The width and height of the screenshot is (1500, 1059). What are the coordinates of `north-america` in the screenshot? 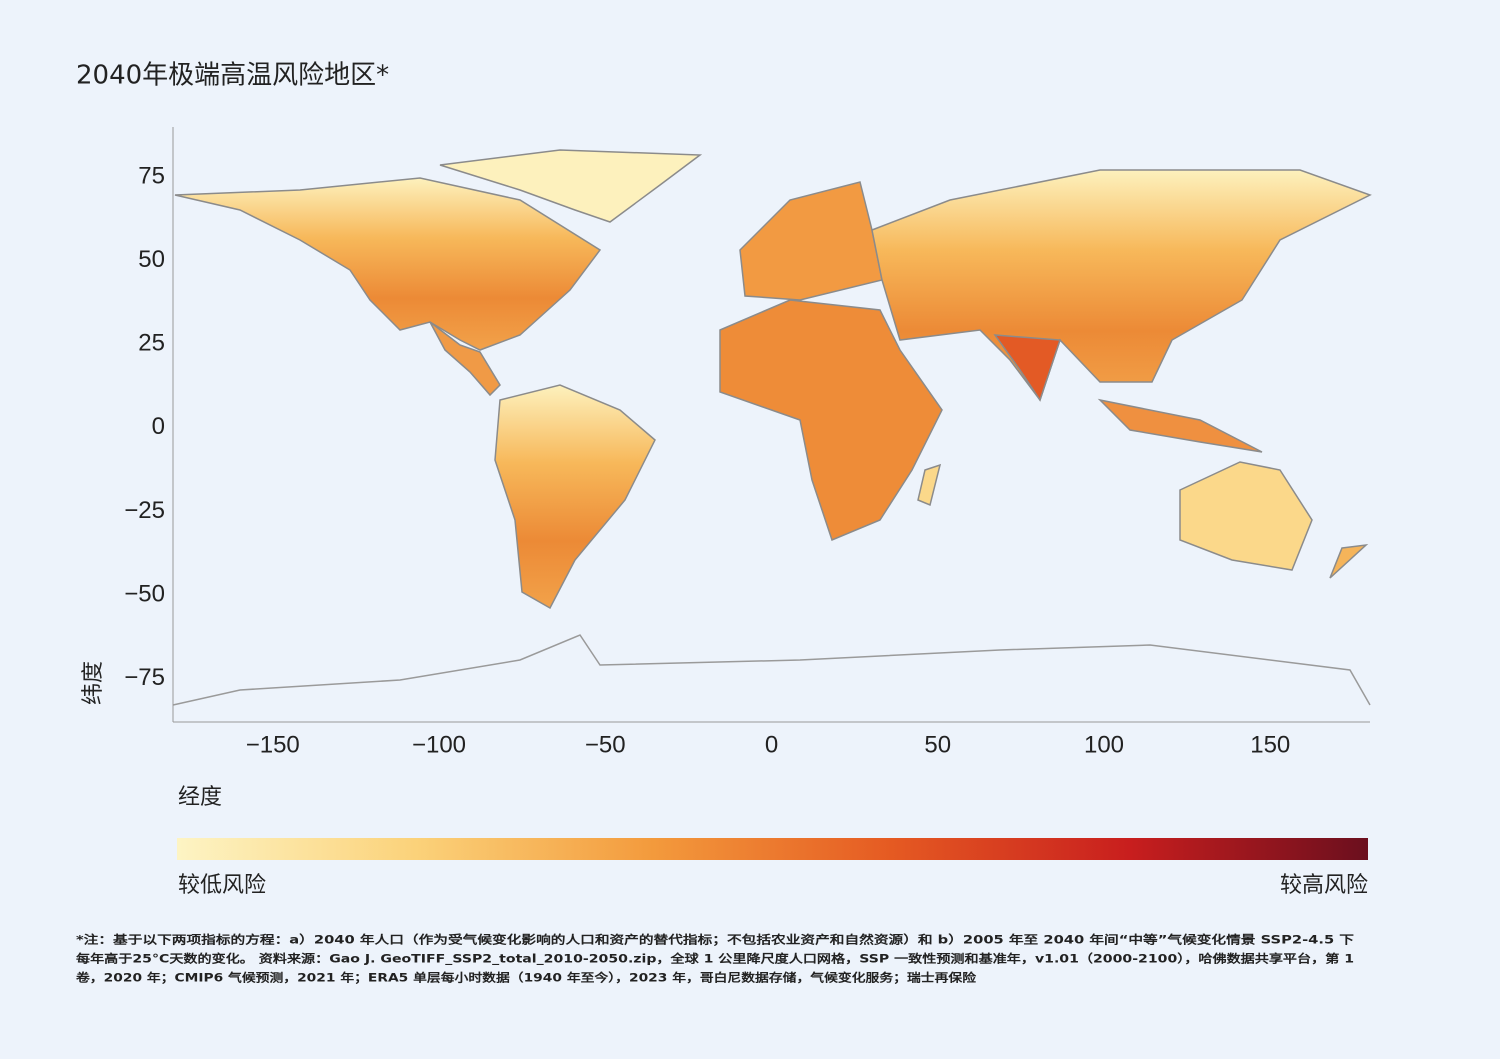 It's located at (388, 264).